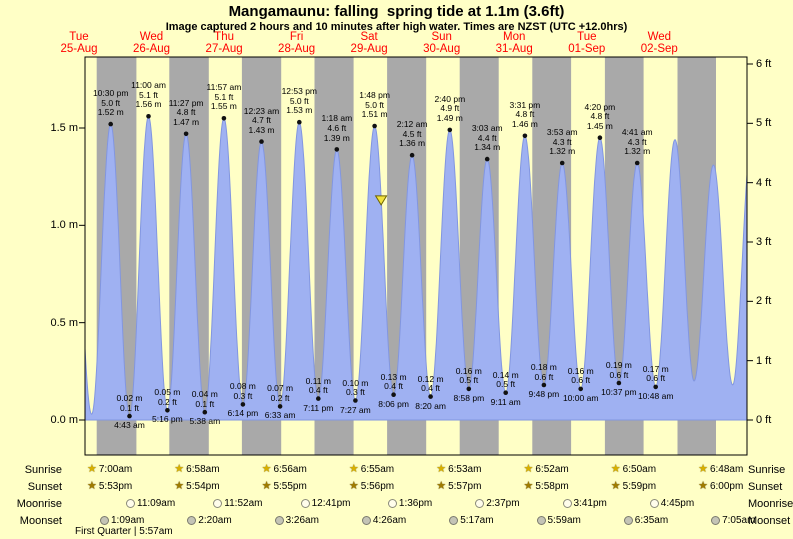 This screenshot has width=793, height=539. Describe the element at coordinates (124, 531) in the screenshot. I see `moon-phase-note: First Quarter | 5:57am` at that location.